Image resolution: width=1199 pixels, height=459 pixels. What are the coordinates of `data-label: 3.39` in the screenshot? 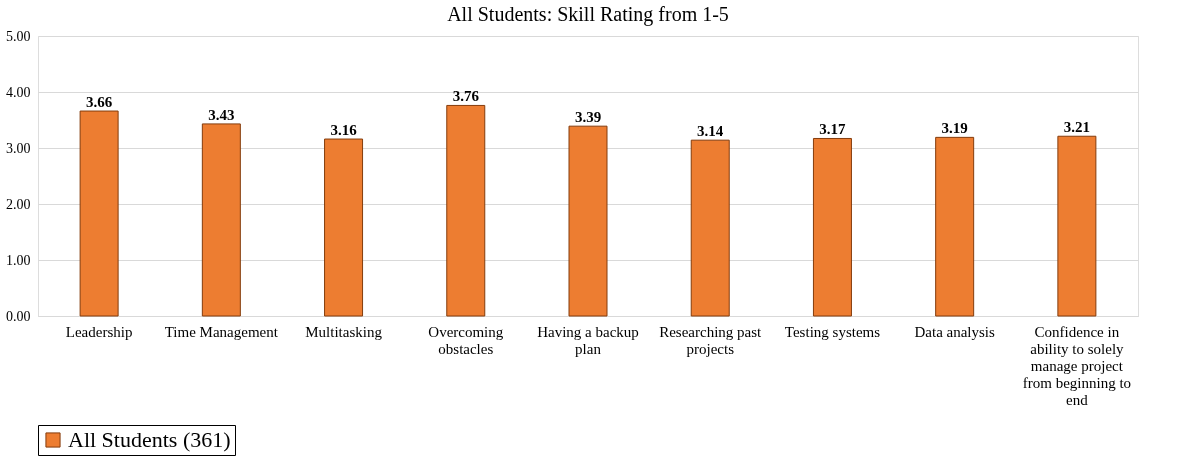 It's located at (588, 117).